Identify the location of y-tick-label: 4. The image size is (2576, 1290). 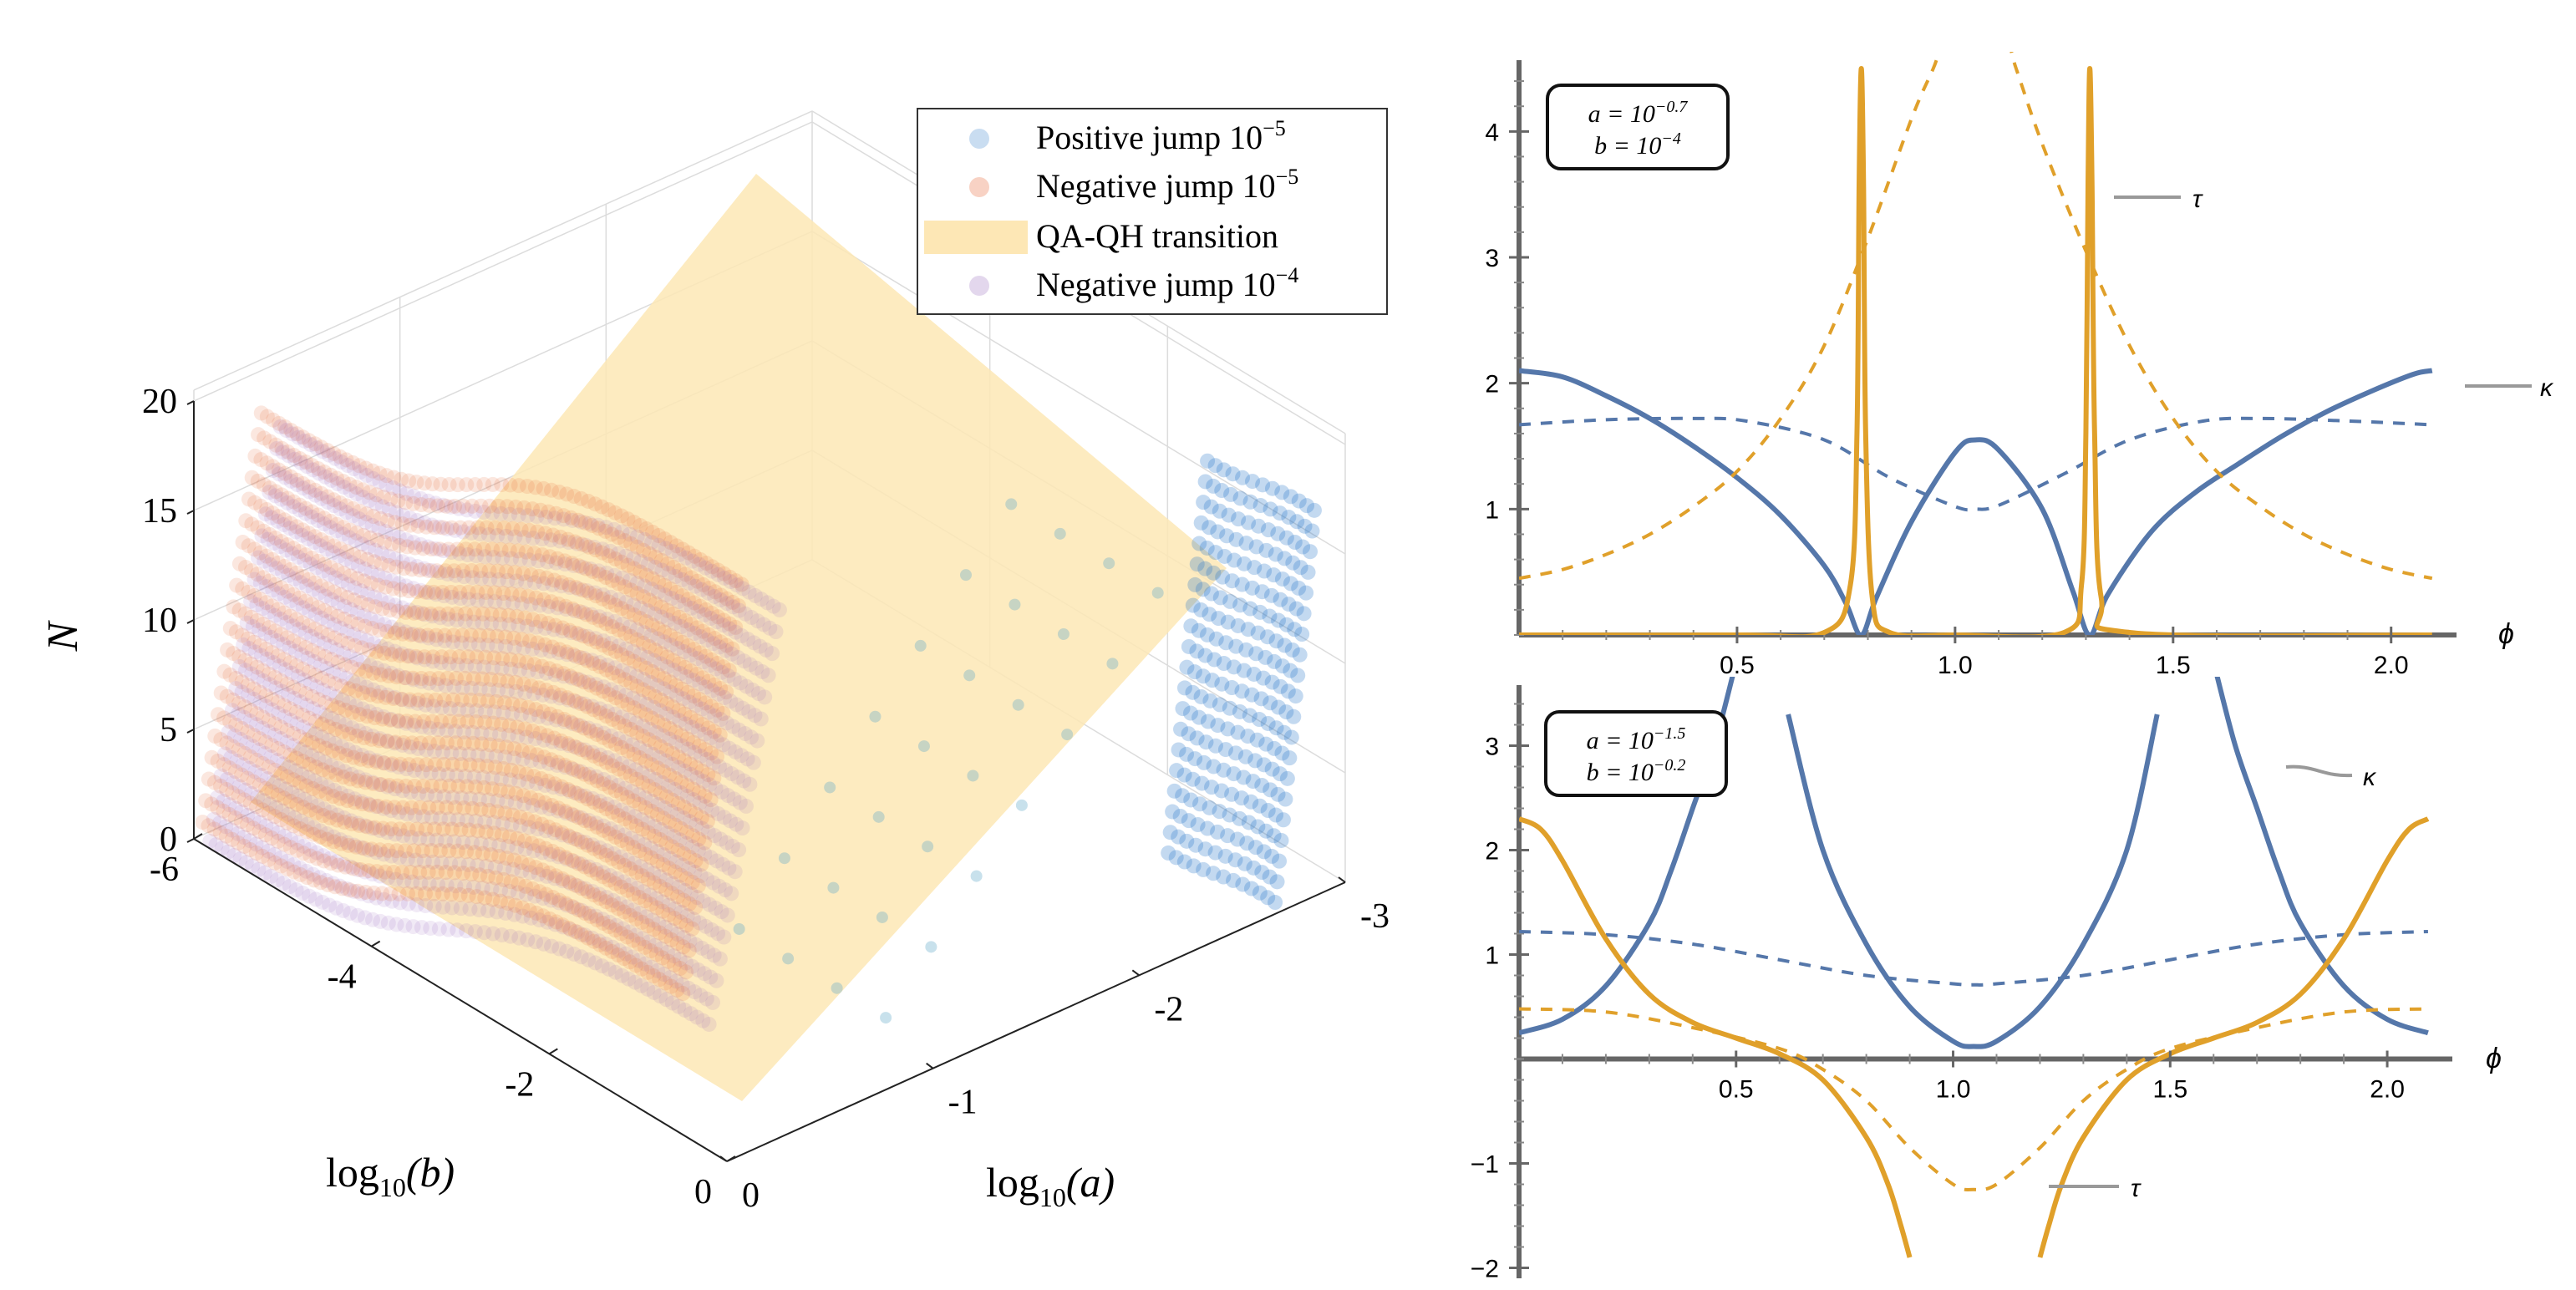
(1492, 132).